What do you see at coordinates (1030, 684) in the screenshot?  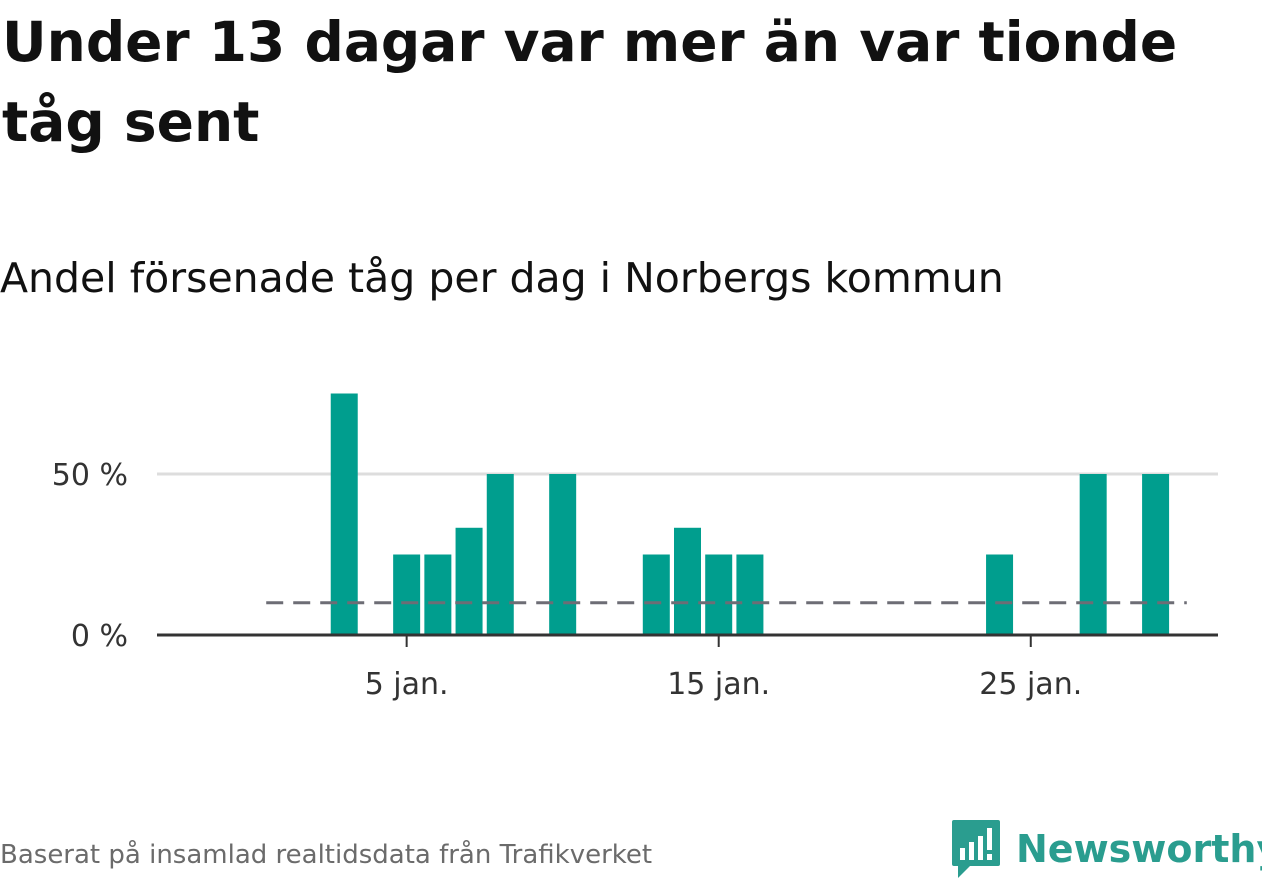 I see `x-tick-label: 25 jan.` at bounding box center [1030, 684].